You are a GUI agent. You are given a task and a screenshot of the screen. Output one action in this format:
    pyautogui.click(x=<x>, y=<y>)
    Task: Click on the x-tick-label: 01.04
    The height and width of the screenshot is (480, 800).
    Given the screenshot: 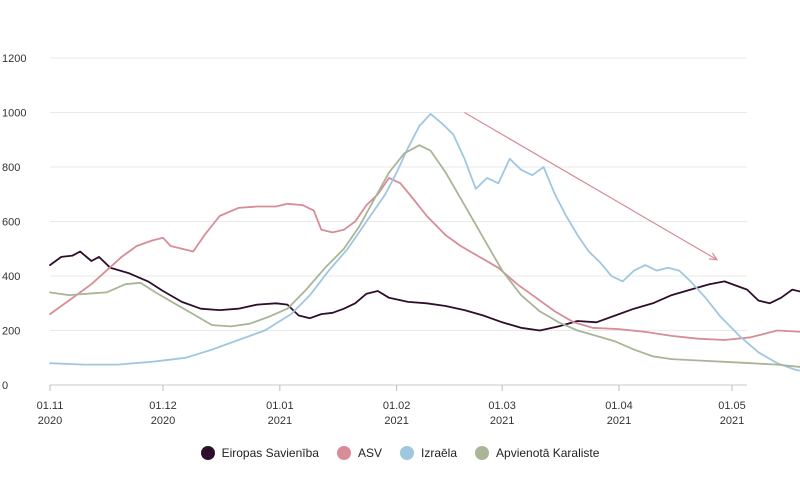 What is the action you would take?
    pyautogui.click(x=619, y=406)
    